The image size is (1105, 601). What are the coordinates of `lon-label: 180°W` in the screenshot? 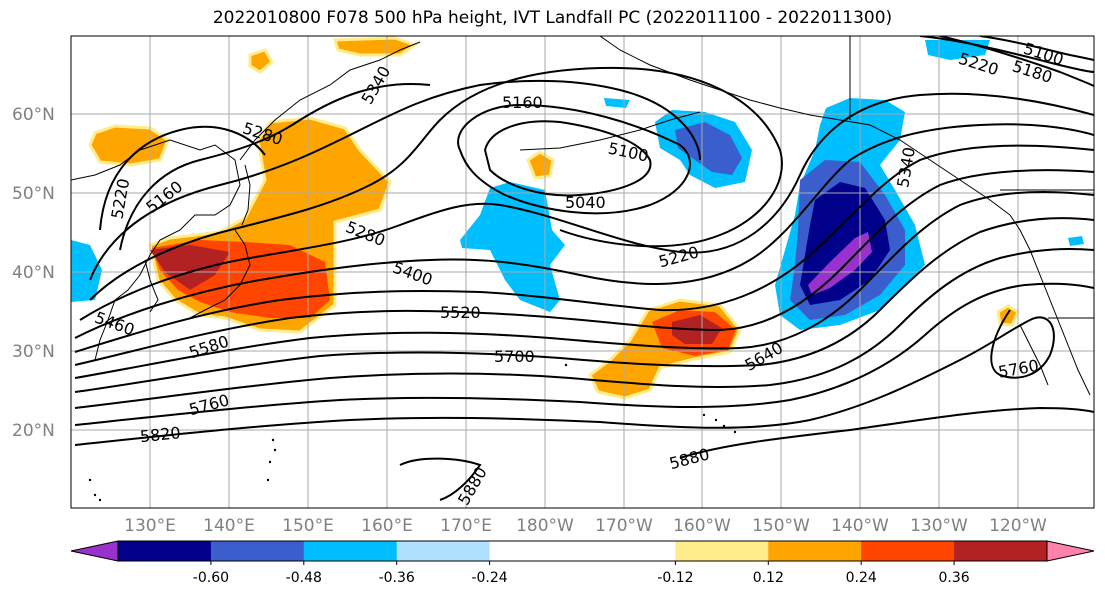 It's located at (545, 526).